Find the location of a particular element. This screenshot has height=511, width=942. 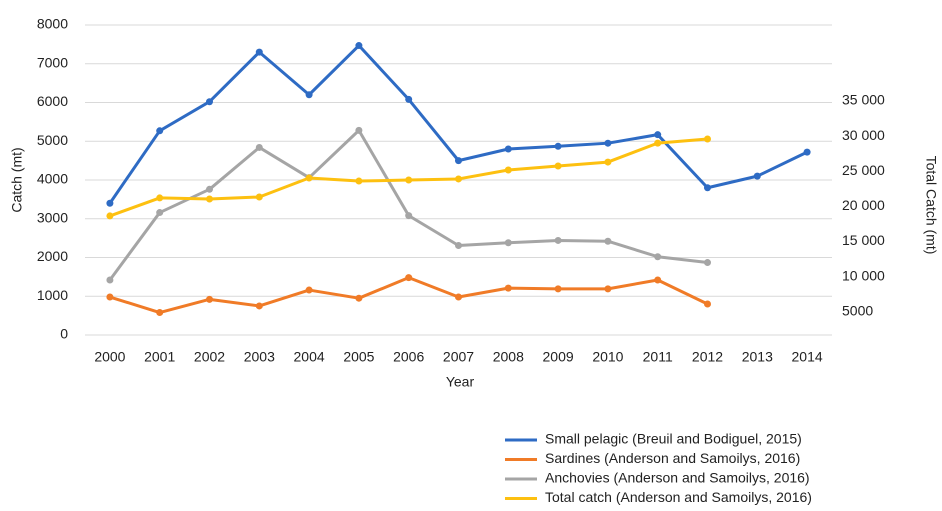

y2-tick-label: 30 000 is located at coordinates (863, 135).